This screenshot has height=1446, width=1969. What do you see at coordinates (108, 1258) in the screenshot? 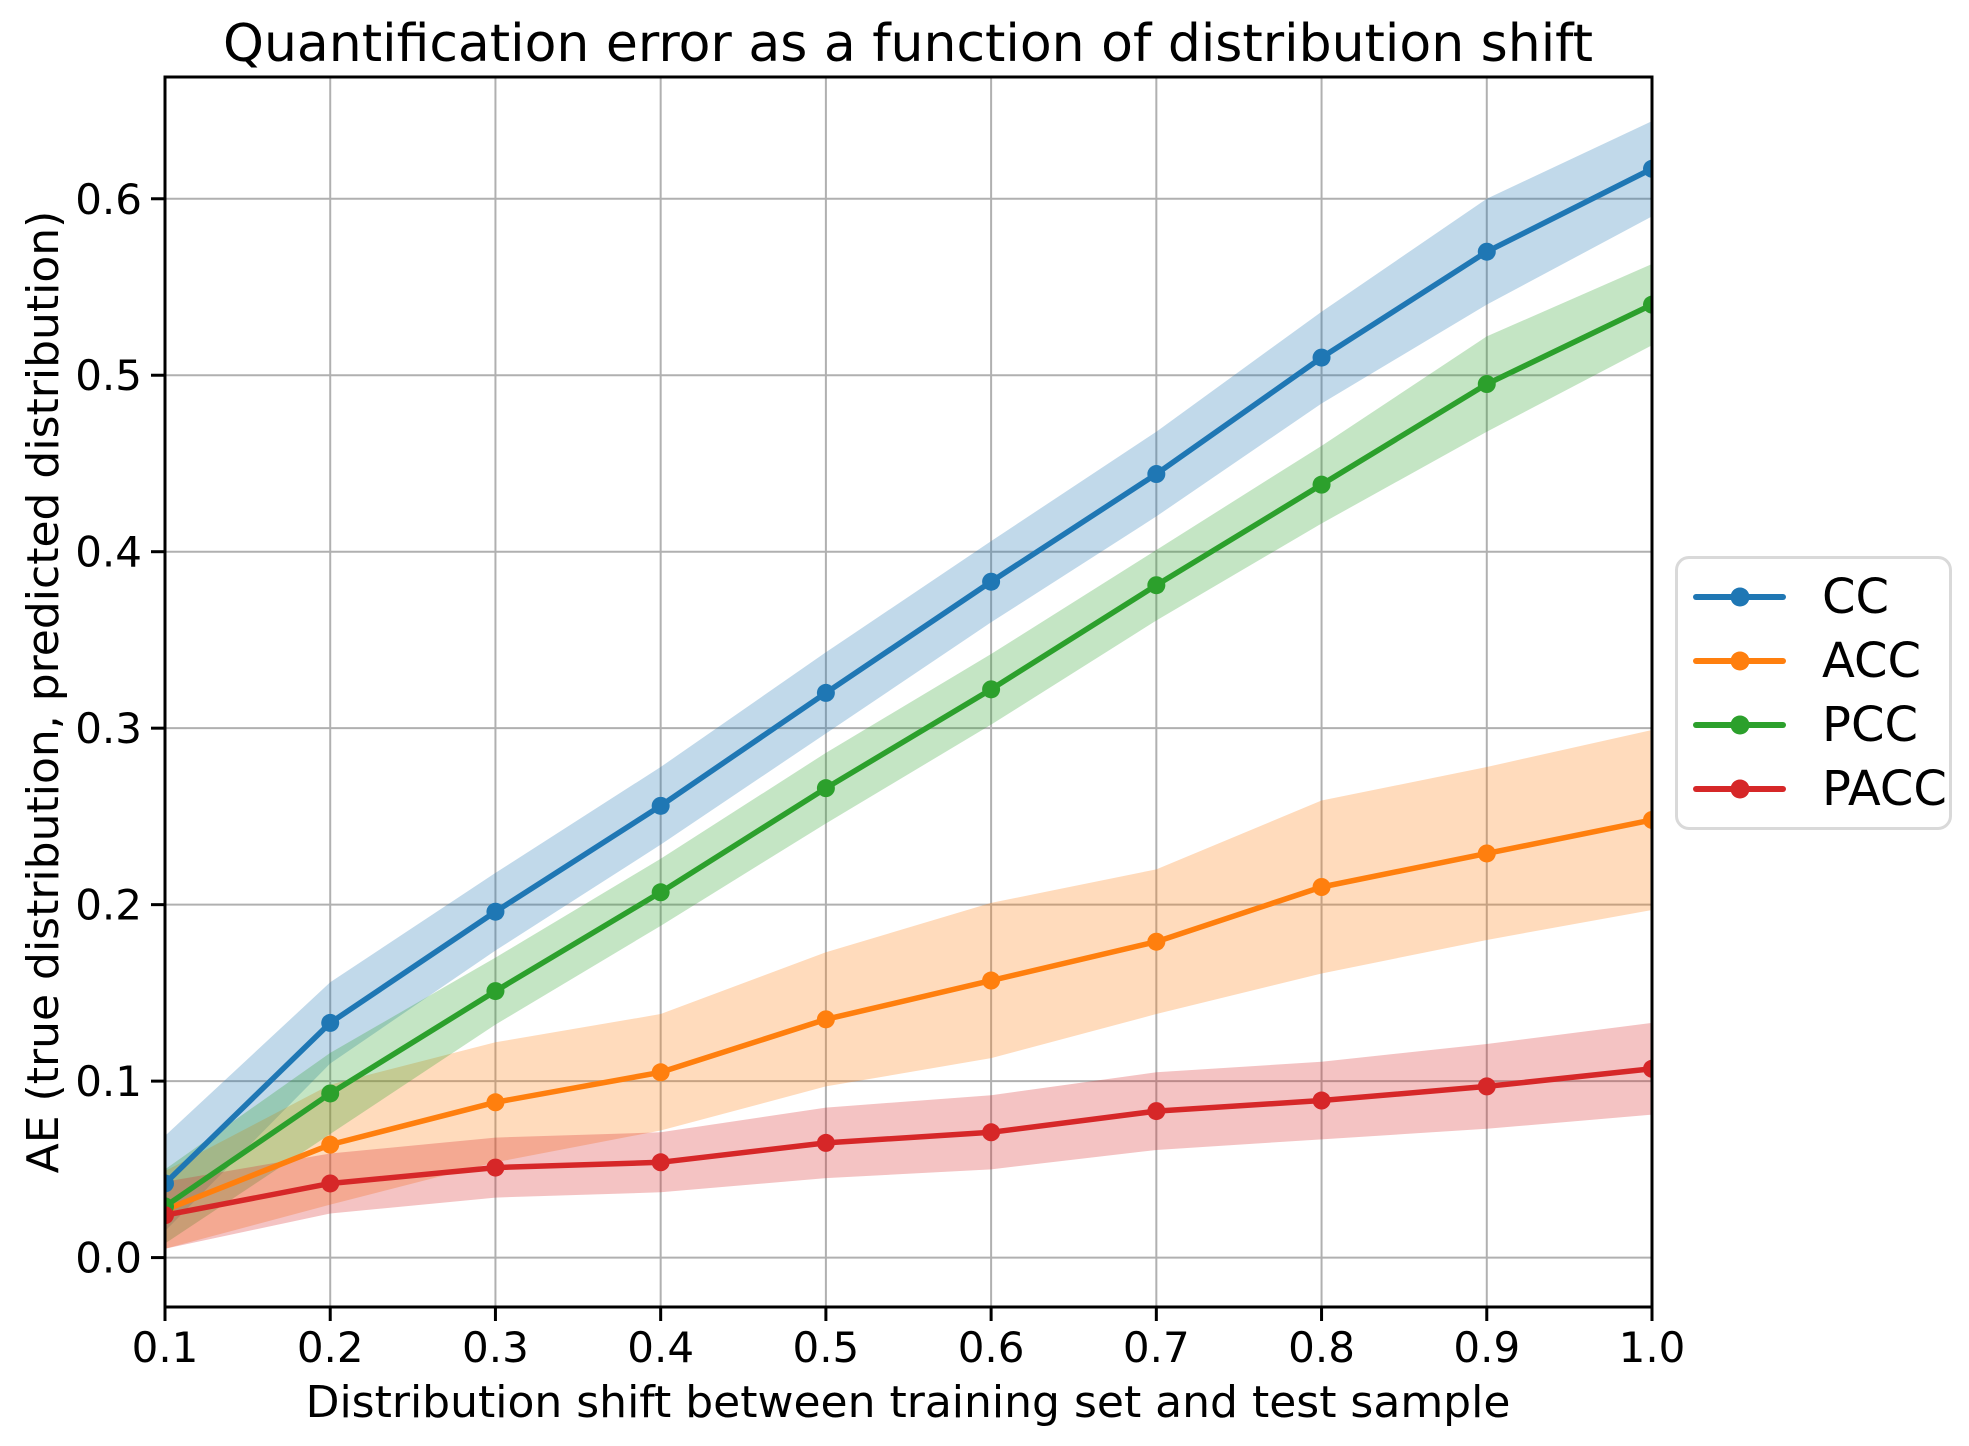
I see `y-tick-label: 0.0` at bounding box center [108, 1258].